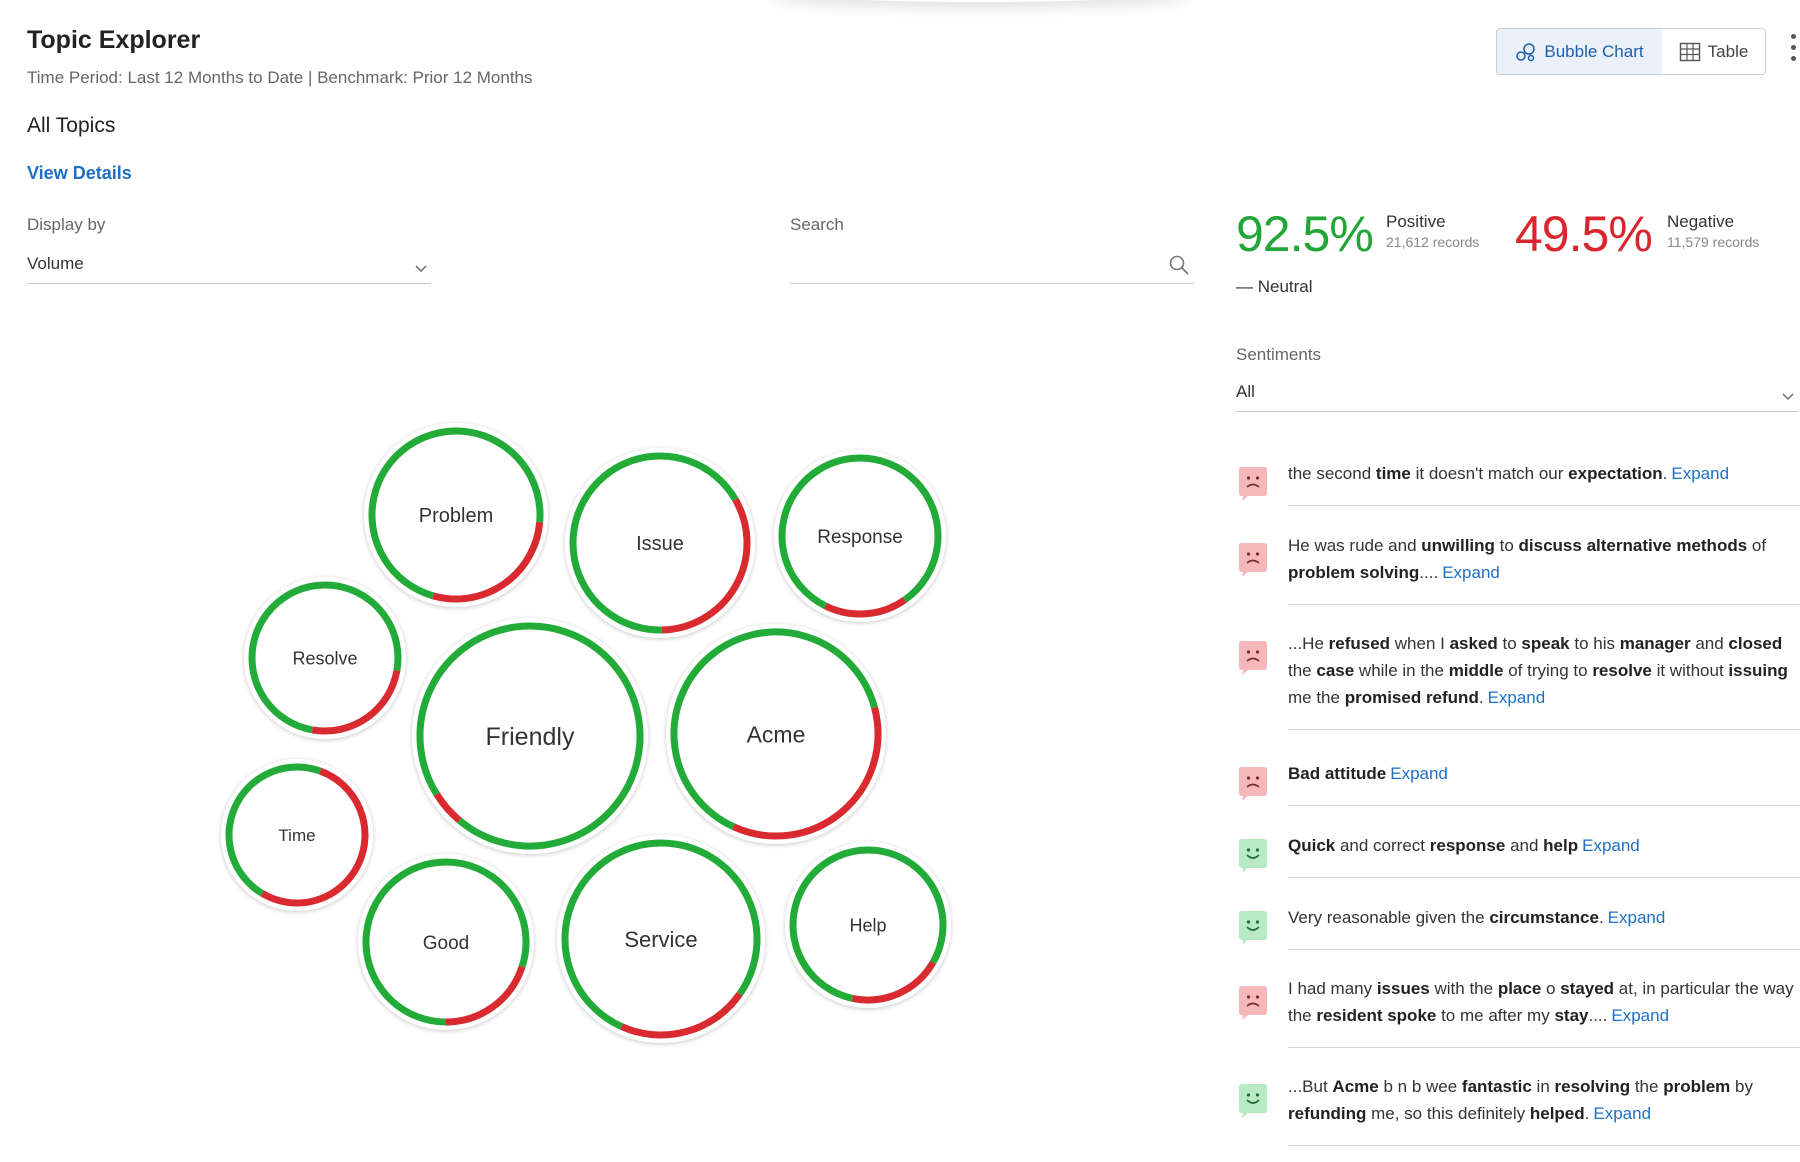 The width and height of the screenshot is (1800, 1162). I want to click on topic-bubble-issue: Issue, so click(660, 543).